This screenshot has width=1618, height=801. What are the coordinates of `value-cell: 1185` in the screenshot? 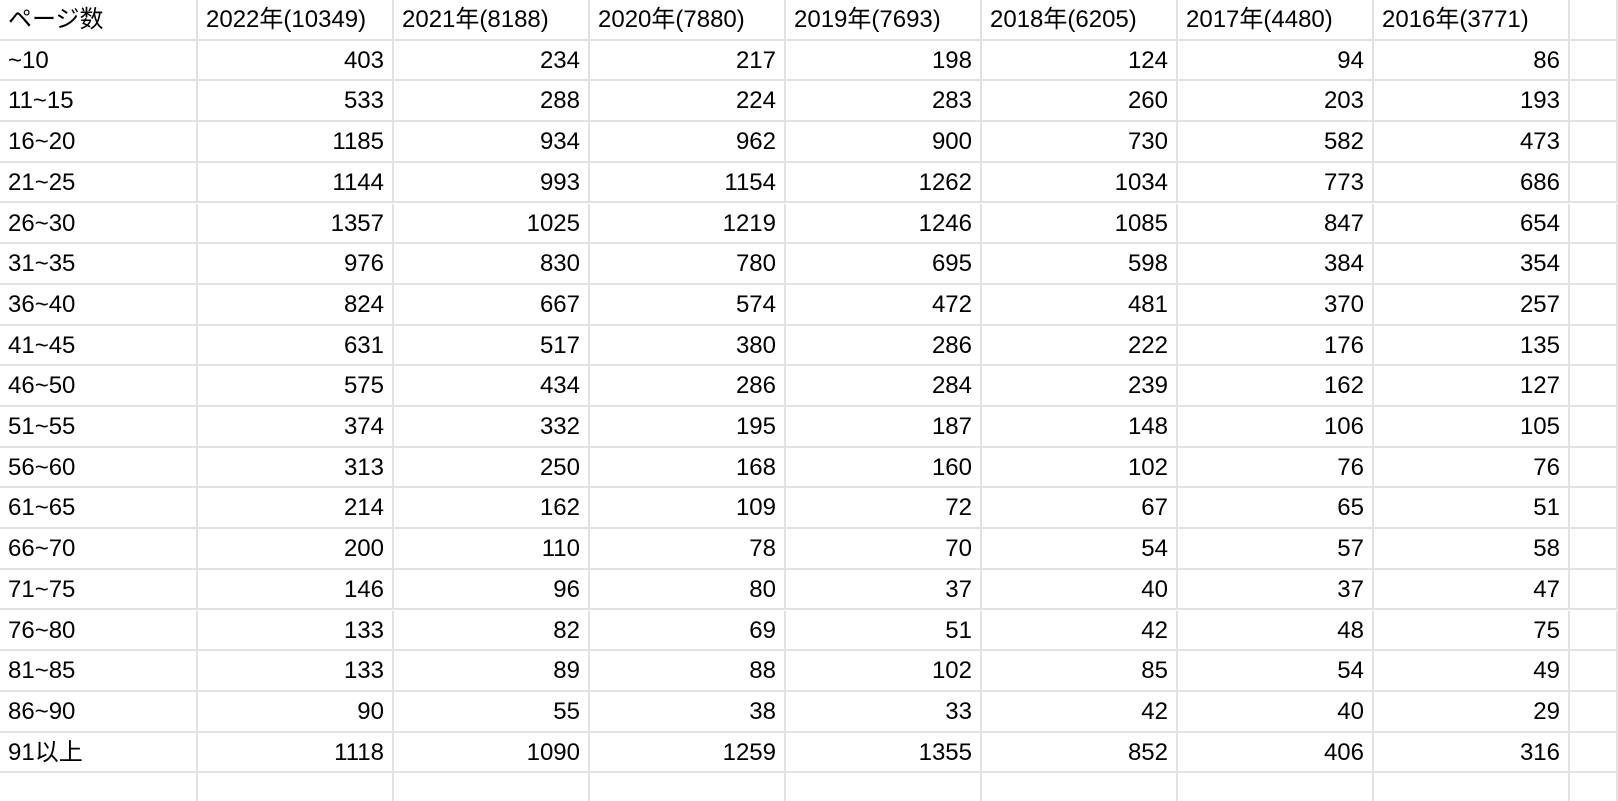 It's located at (296, 142).